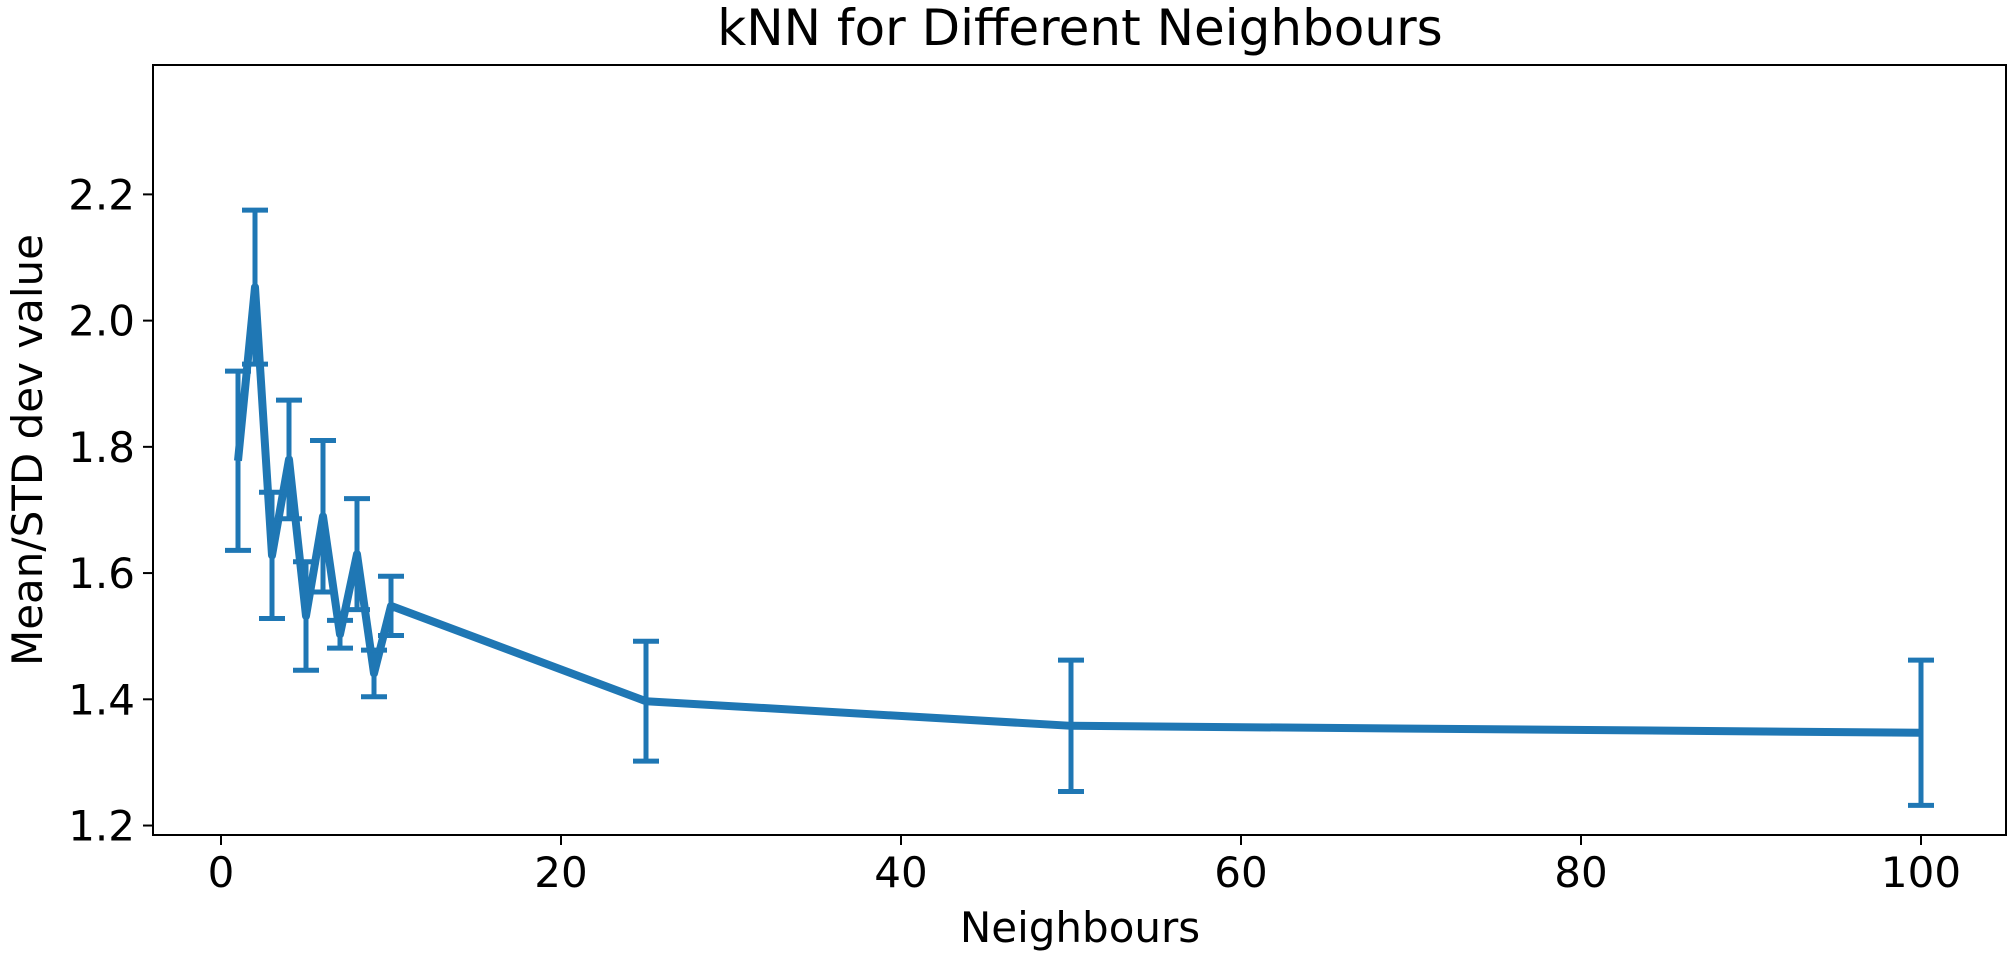  Describe the element at coordinates (560, 872) in the screenshot. I see `x-tick-label: 20` at that location.